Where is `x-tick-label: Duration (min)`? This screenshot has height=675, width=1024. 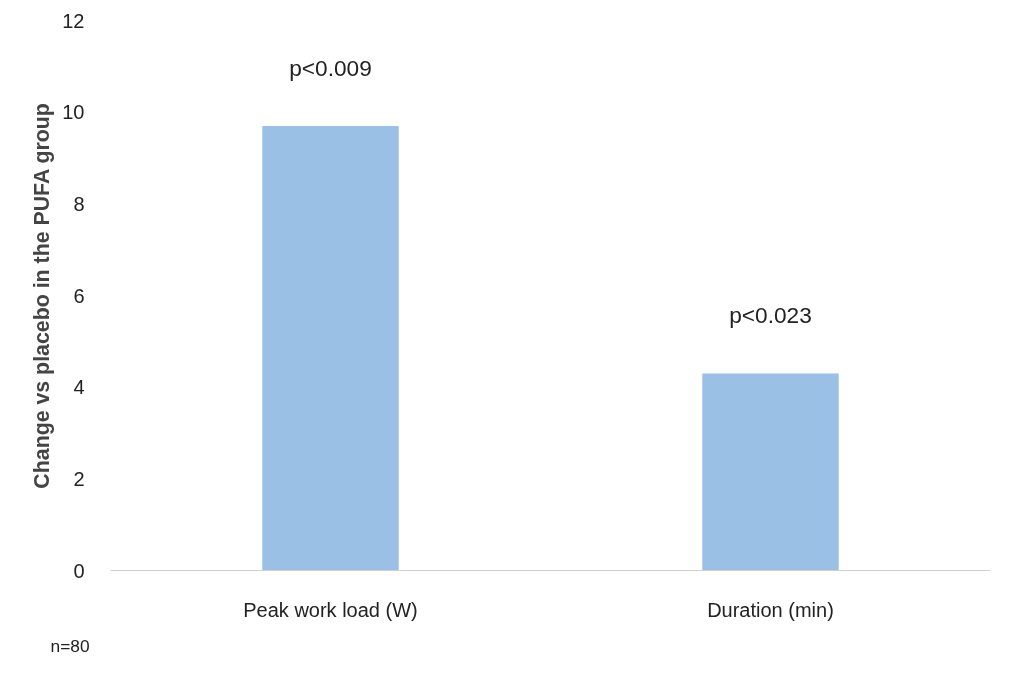 x-tick-label: Duration (min) is located at coordinates (770, 609).